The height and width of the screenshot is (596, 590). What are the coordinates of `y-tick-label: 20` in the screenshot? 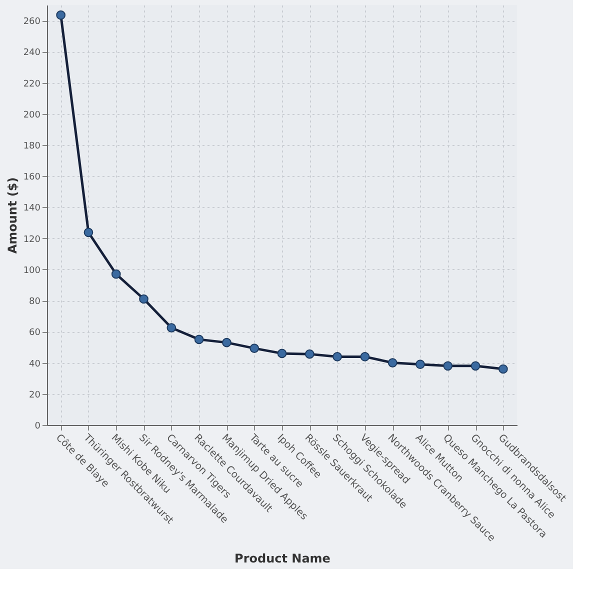 It's located at (35, 395).